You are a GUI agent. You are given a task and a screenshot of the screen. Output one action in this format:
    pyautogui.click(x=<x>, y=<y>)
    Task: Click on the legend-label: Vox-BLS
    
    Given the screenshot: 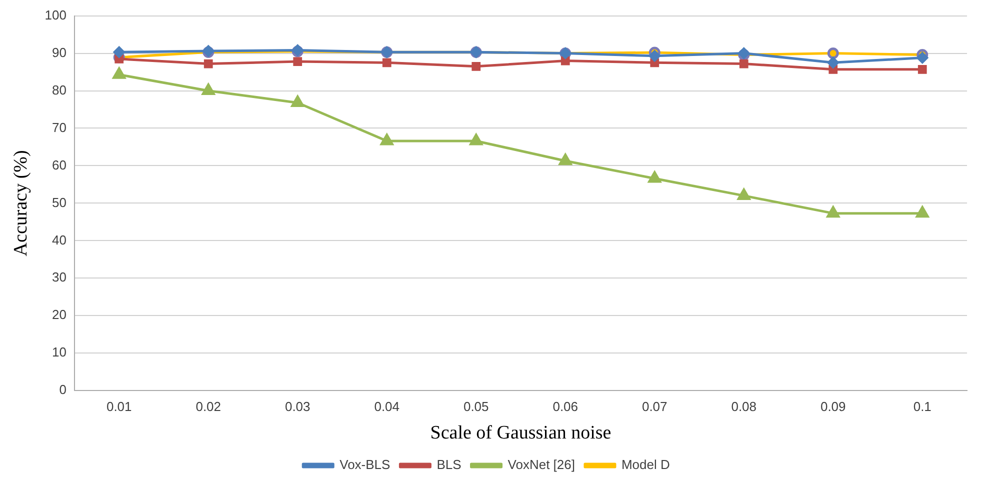 What is the action you would take?
    pyautogui.click(x=365, y=464)
    